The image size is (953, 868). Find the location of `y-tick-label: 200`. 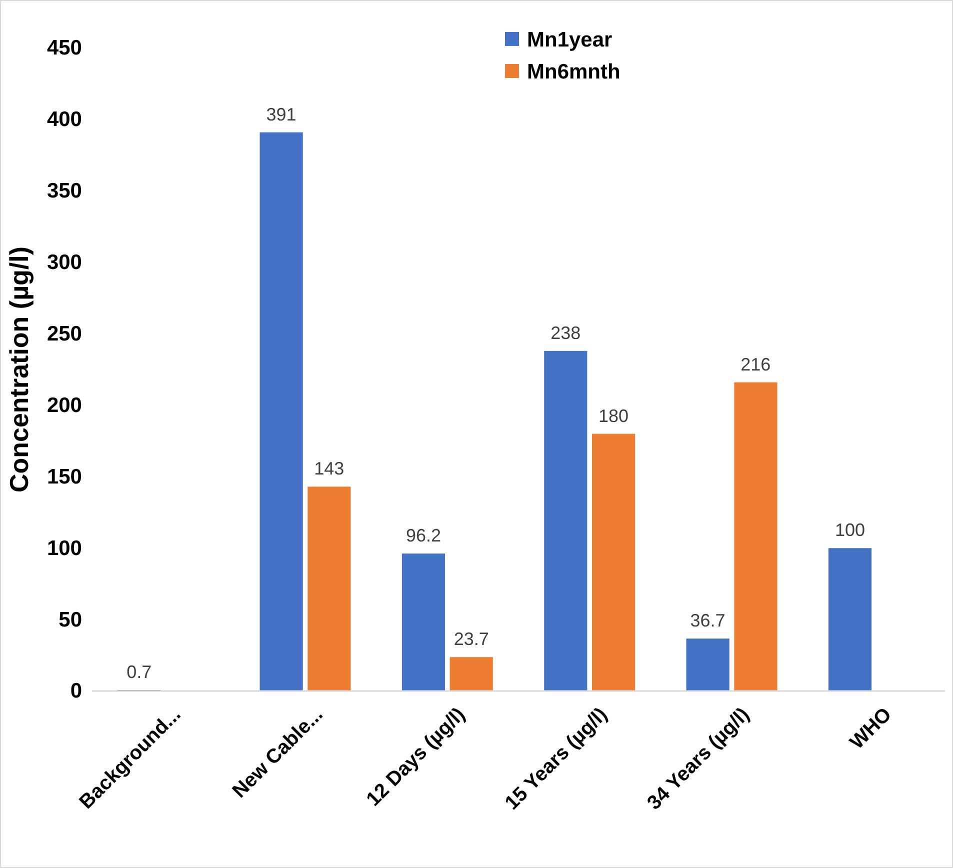

y-tick-label: 200 is located at coordinates (64, 405).